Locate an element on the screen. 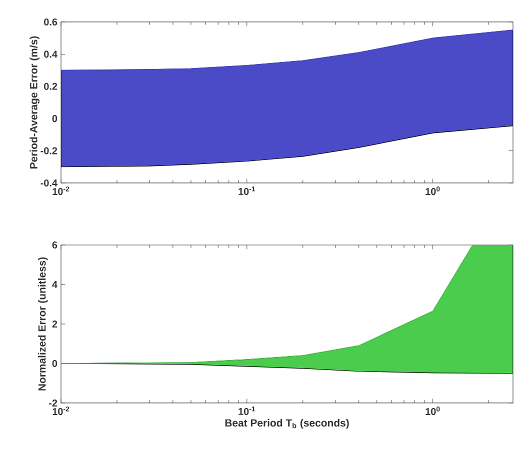 The image size is (514, 454). y-tick-label: -0.2 is located at coordinates (49, 150).